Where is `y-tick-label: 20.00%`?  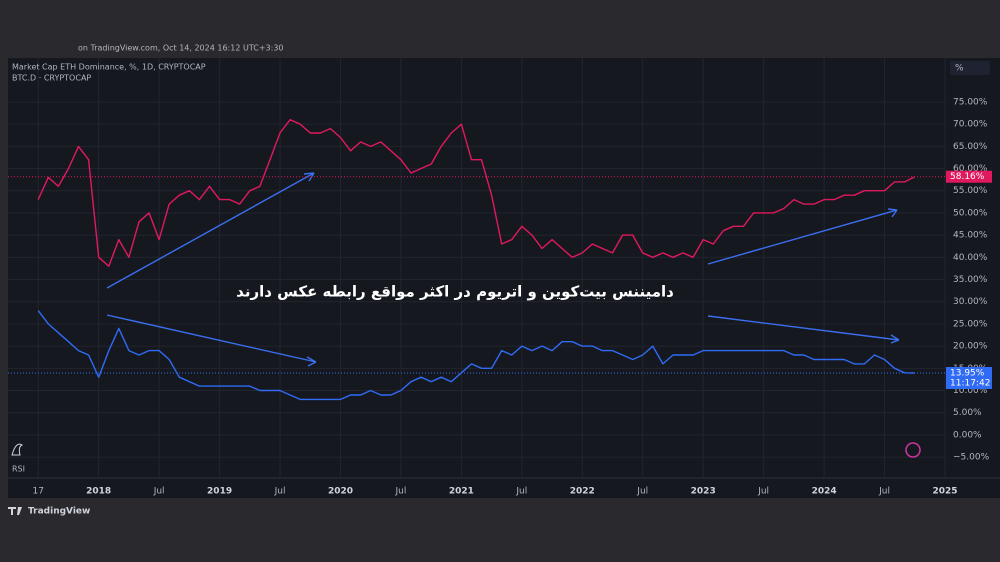 y-tick-label: 20.00% is located at coordinates (970, 347).